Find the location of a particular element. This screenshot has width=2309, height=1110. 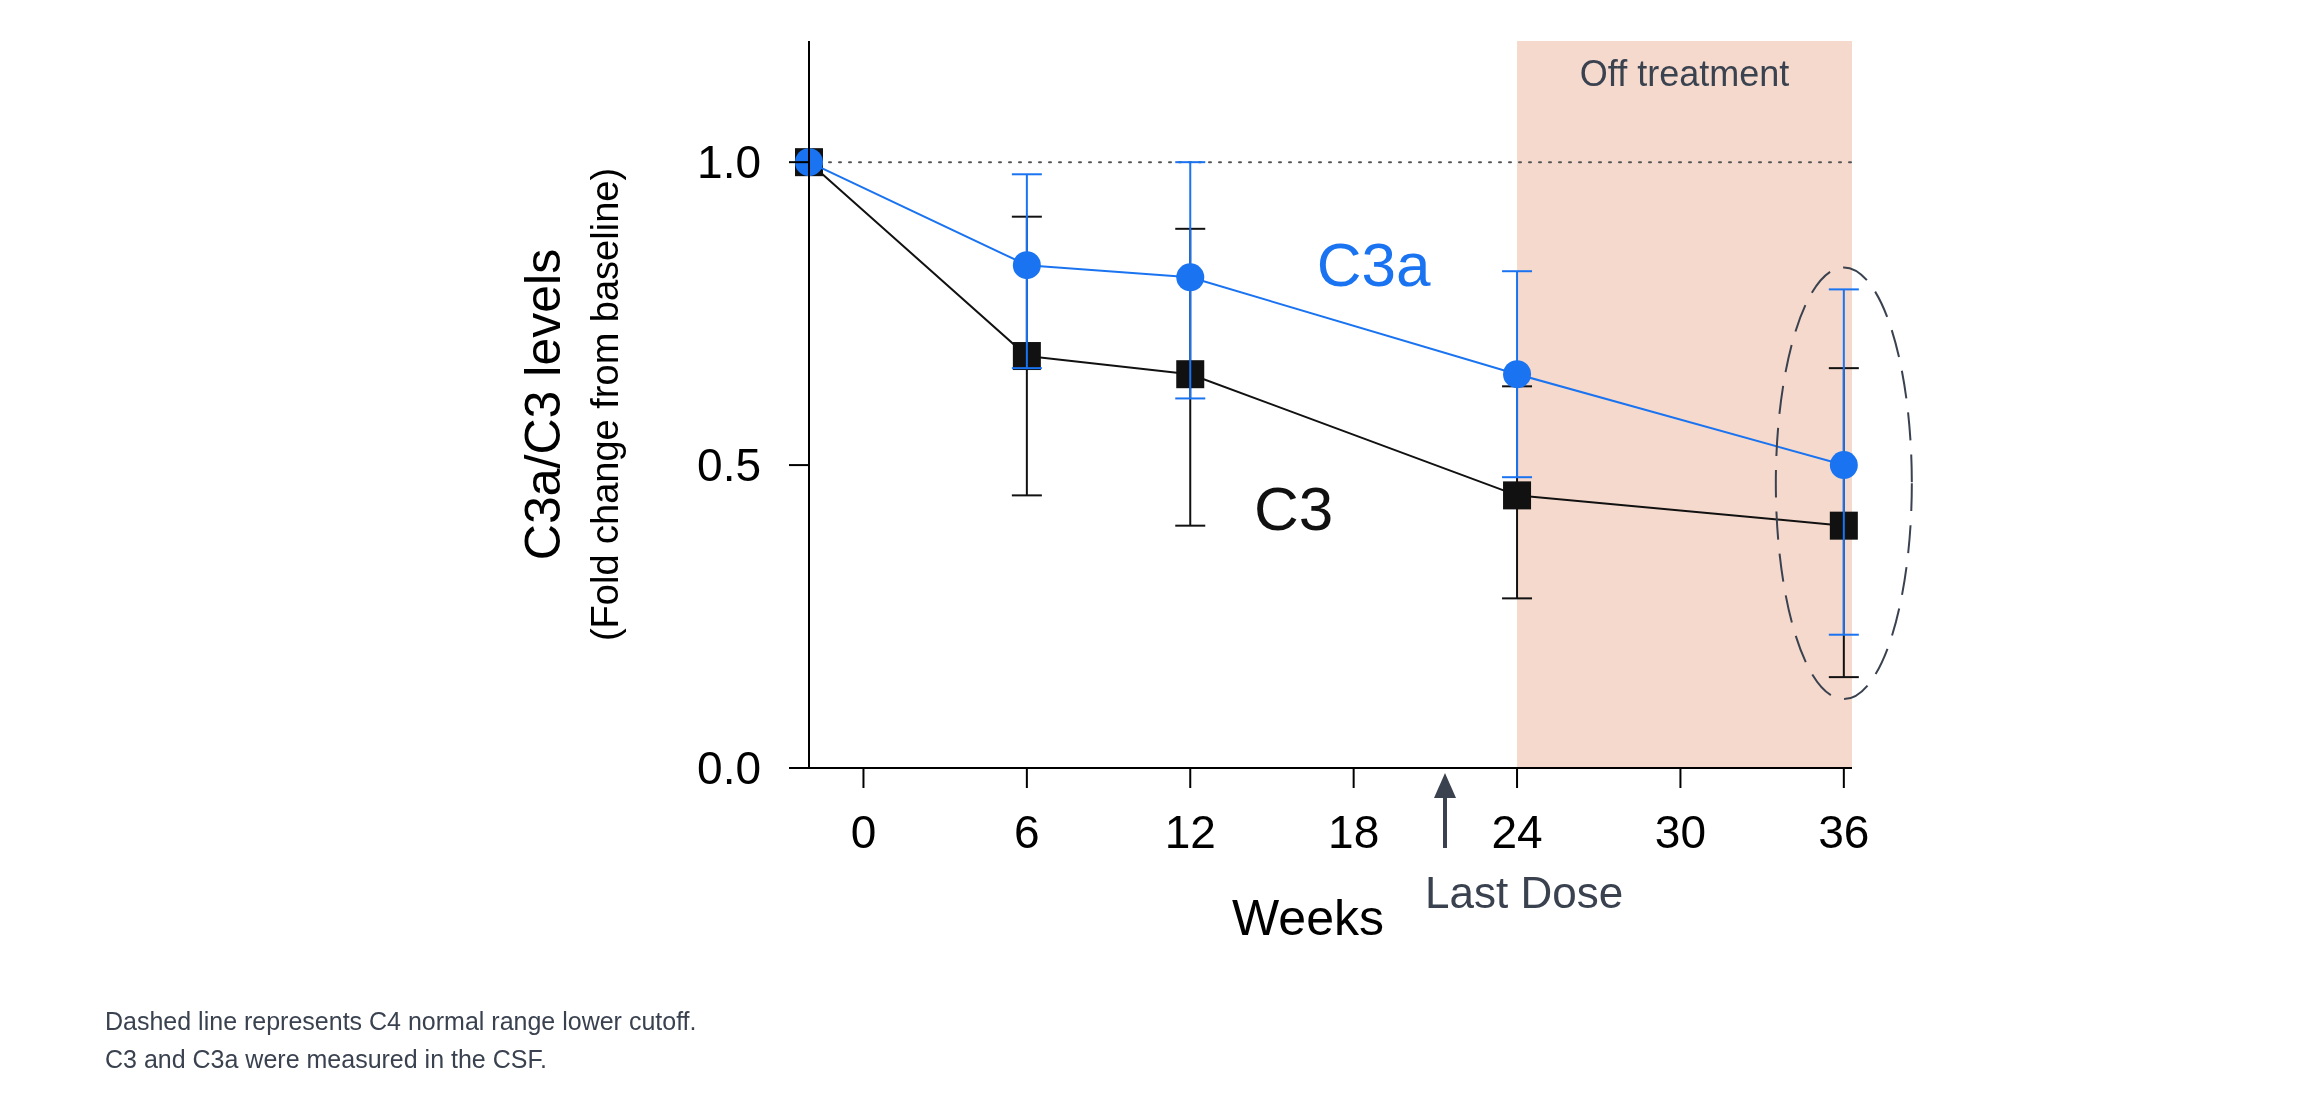

series-label: C3a is located at coordinates (1374, 264).